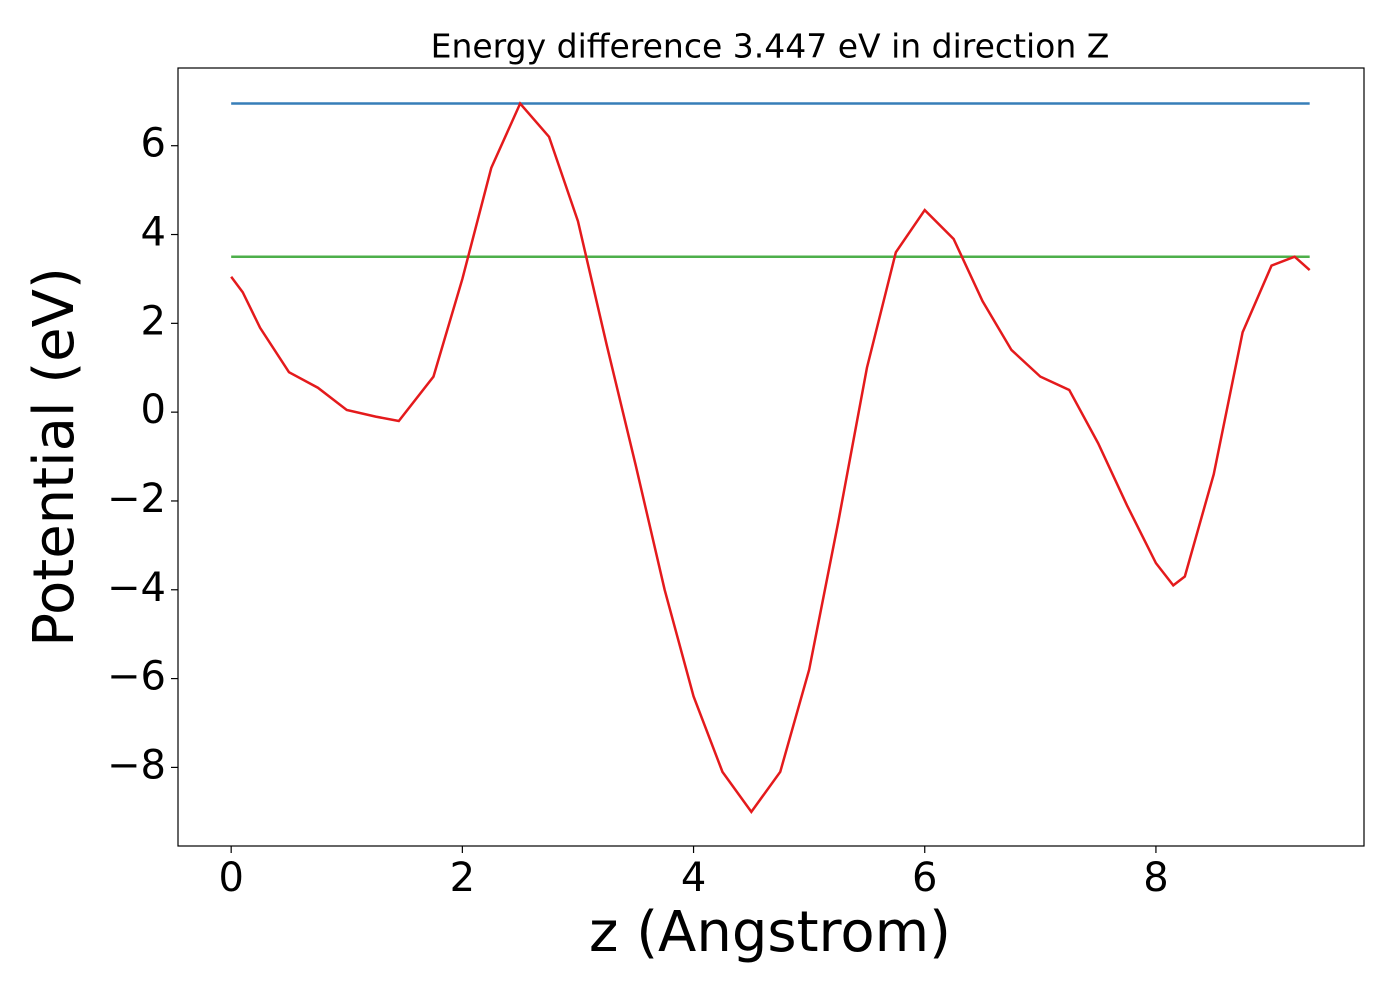  What do you see at coordinates (1155, 878) in the screenshot?
I see `x-tick-label: 8` at bounding box center [1155, 878].